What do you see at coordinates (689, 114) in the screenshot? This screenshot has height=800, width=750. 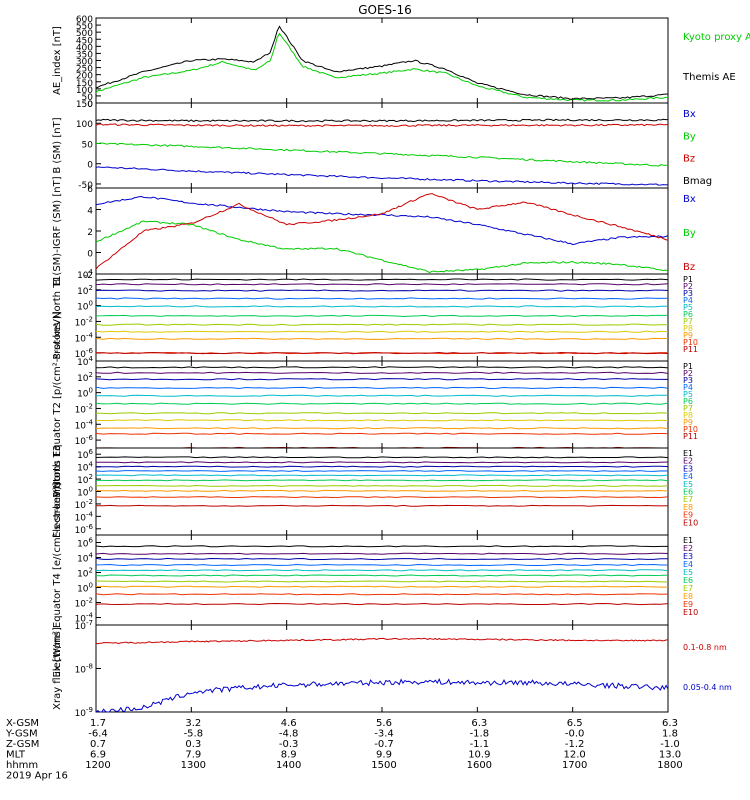 I see `legend-label: Bx` at bounding box center [689, 114].